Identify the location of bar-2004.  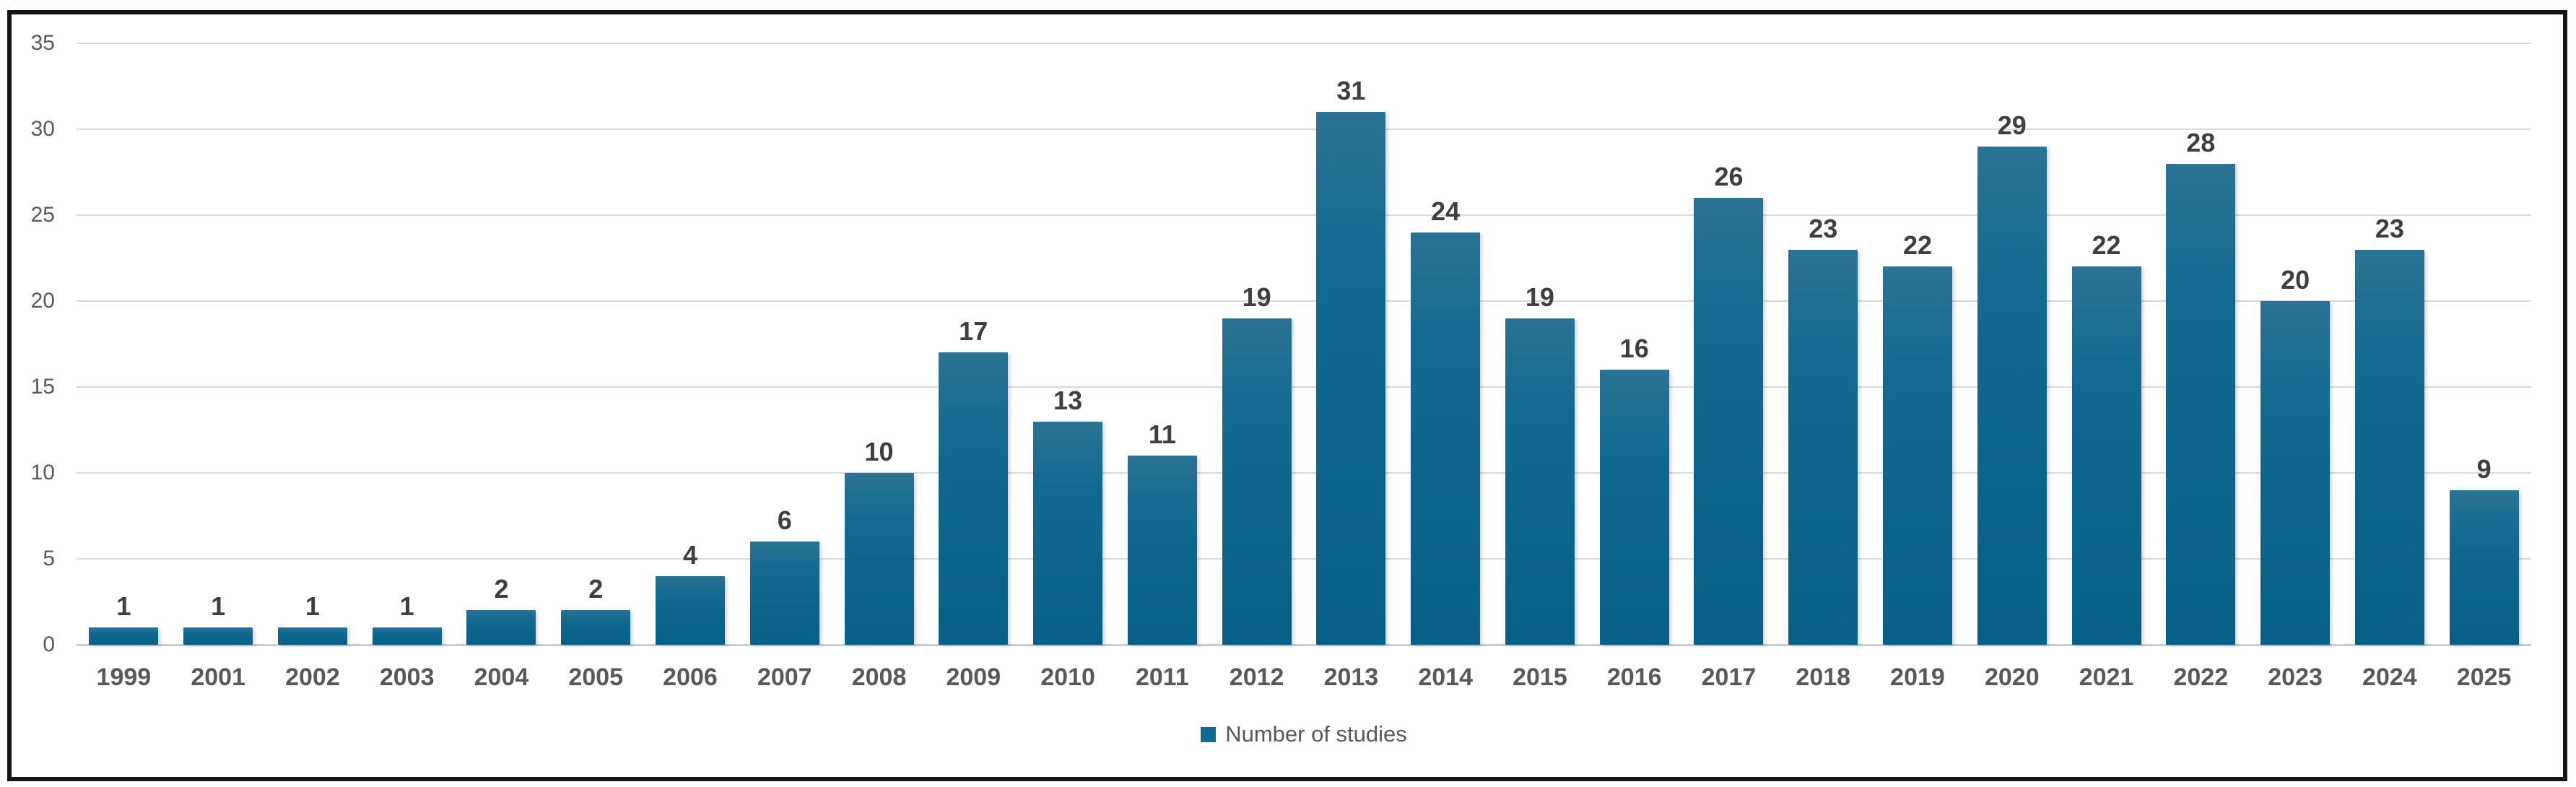
(501, 627).